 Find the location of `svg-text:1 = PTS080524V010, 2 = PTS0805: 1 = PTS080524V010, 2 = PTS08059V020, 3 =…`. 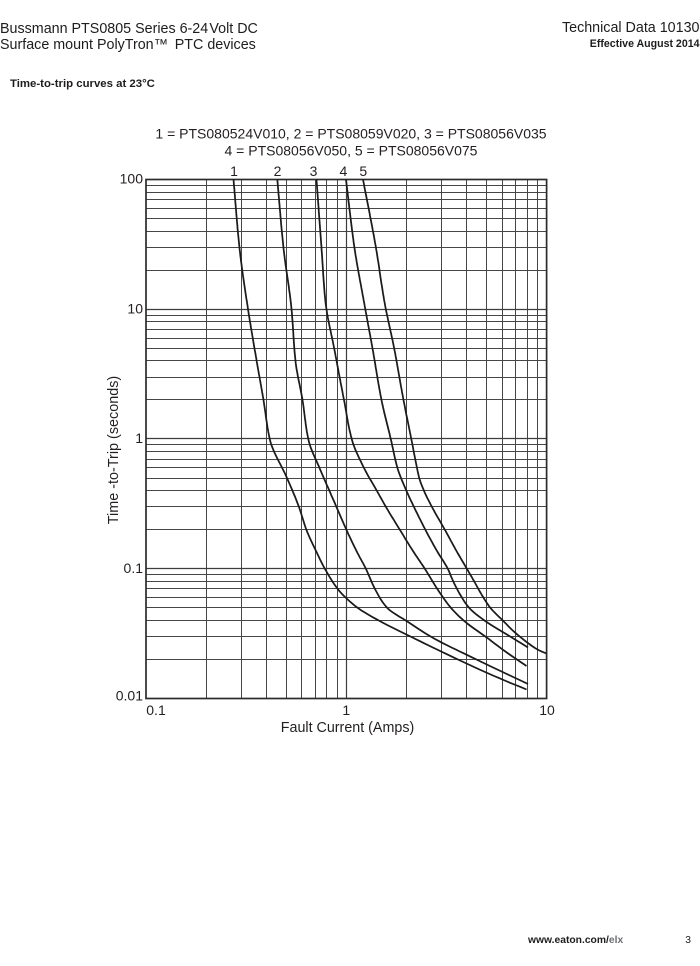

svg-text:1 = PTS080524V010, 2 = PTS0805: 1 = PTS080524V010, 2 = PTS08059V020, 3 =… is located at coordinates (350, 133).